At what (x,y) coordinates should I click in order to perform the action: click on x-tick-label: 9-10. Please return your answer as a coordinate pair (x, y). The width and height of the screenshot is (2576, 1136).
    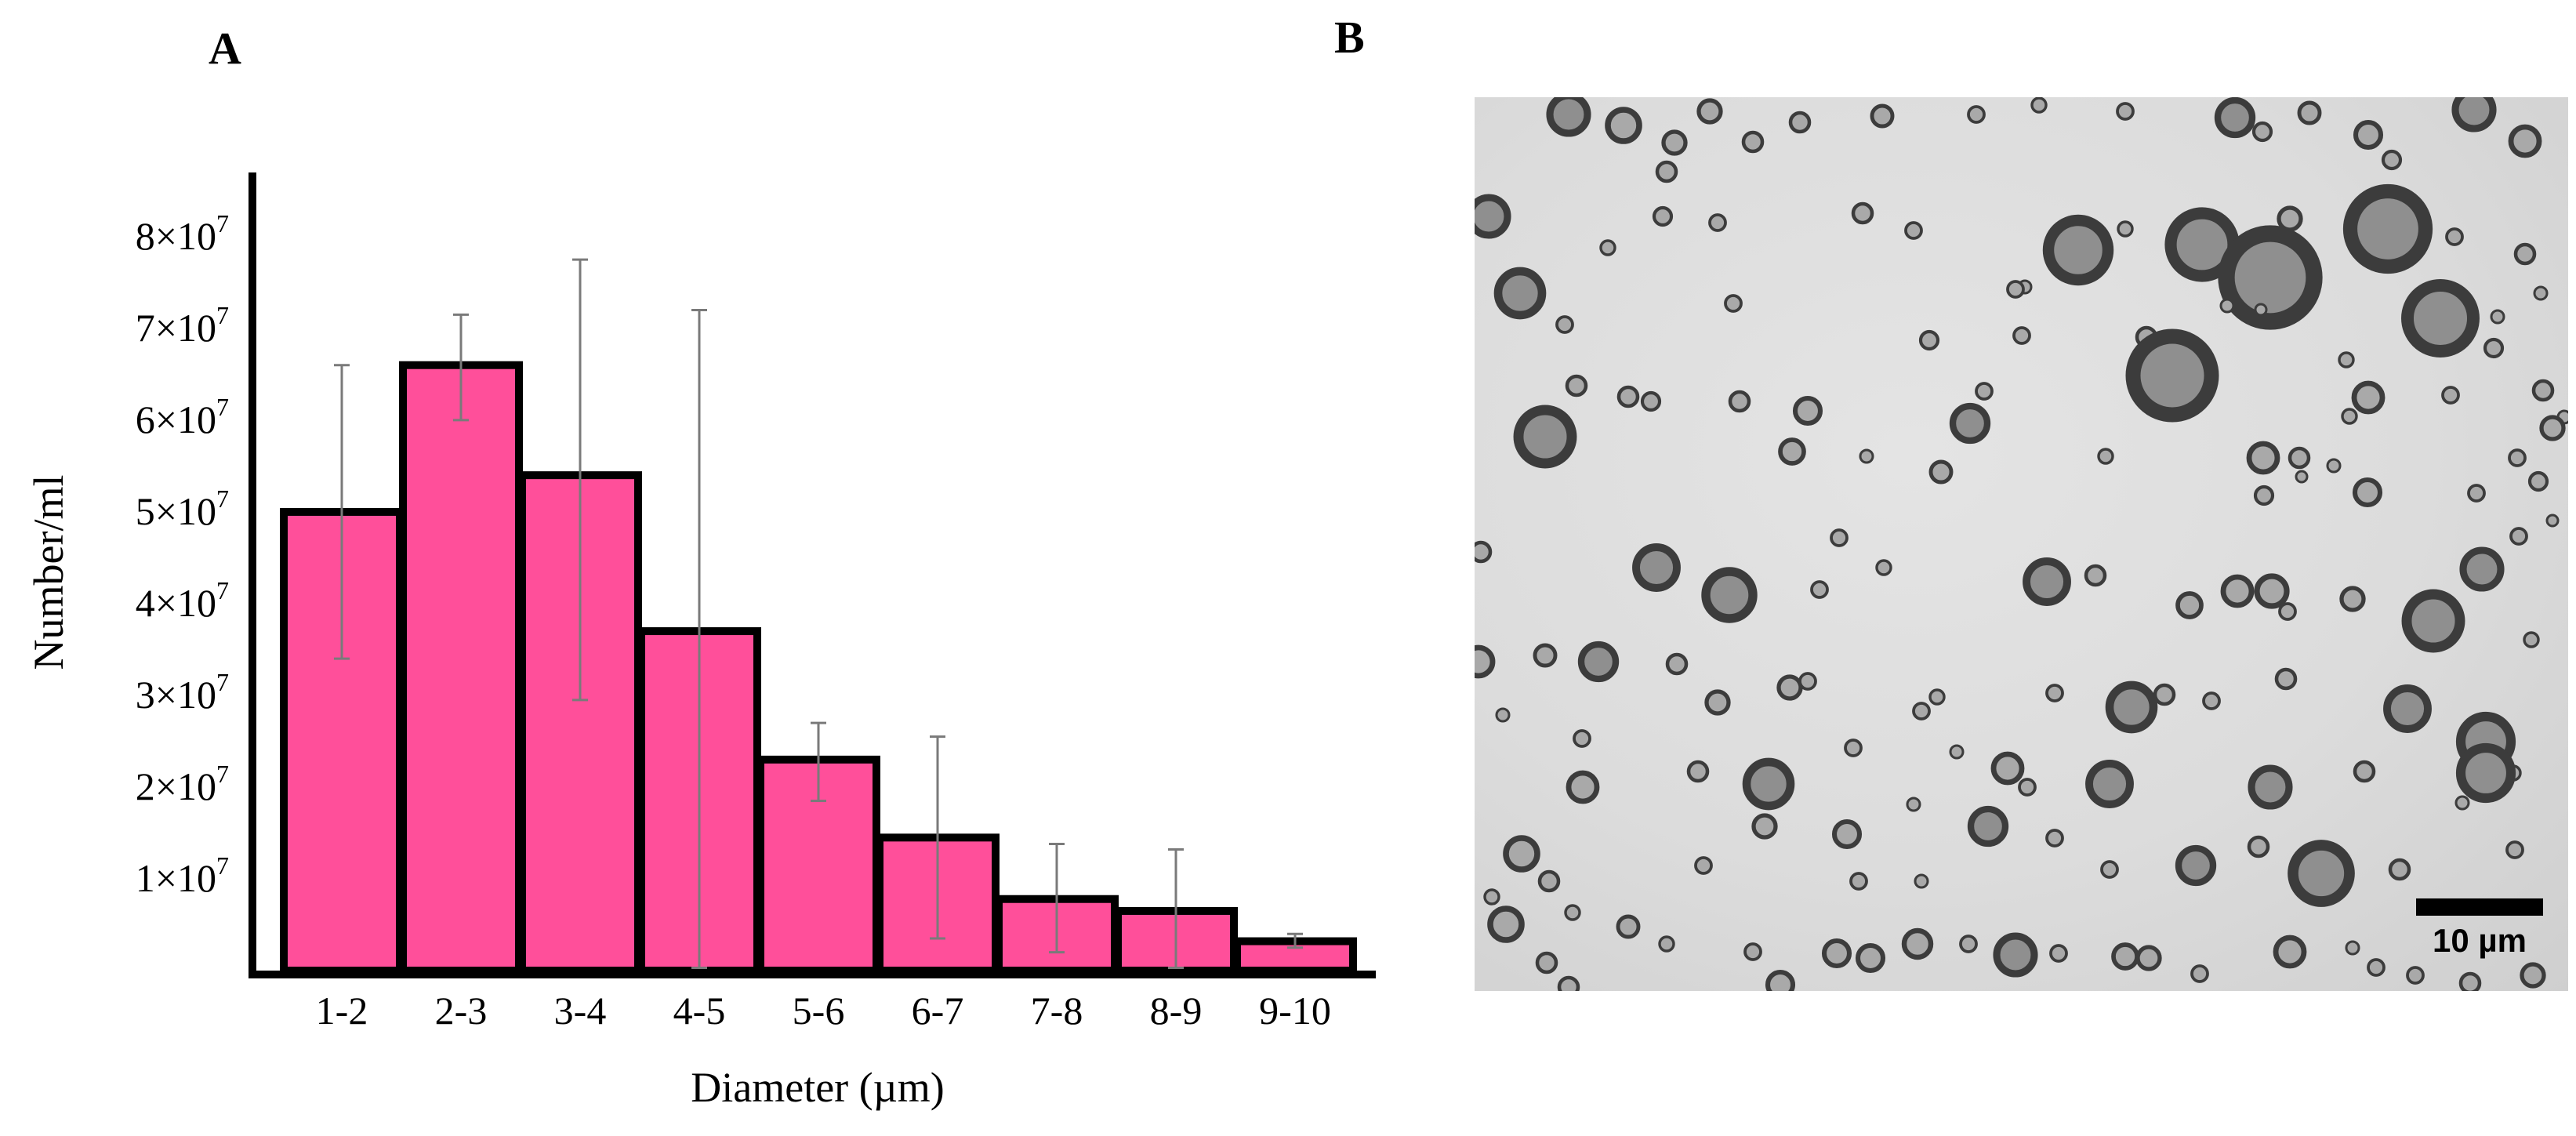
    Looking at the image, I should click on (1295, 1011).